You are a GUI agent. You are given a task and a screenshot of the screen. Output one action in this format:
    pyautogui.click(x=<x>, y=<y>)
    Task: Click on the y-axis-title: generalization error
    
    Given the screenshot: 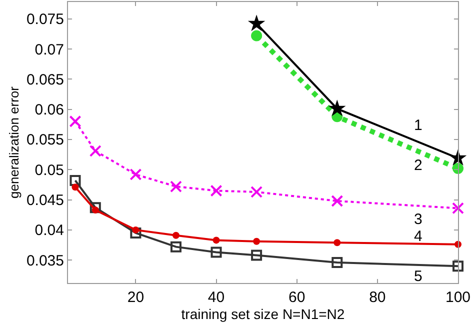 What is the action you would take?
    pyautogui.click(x=14, y=142)
    